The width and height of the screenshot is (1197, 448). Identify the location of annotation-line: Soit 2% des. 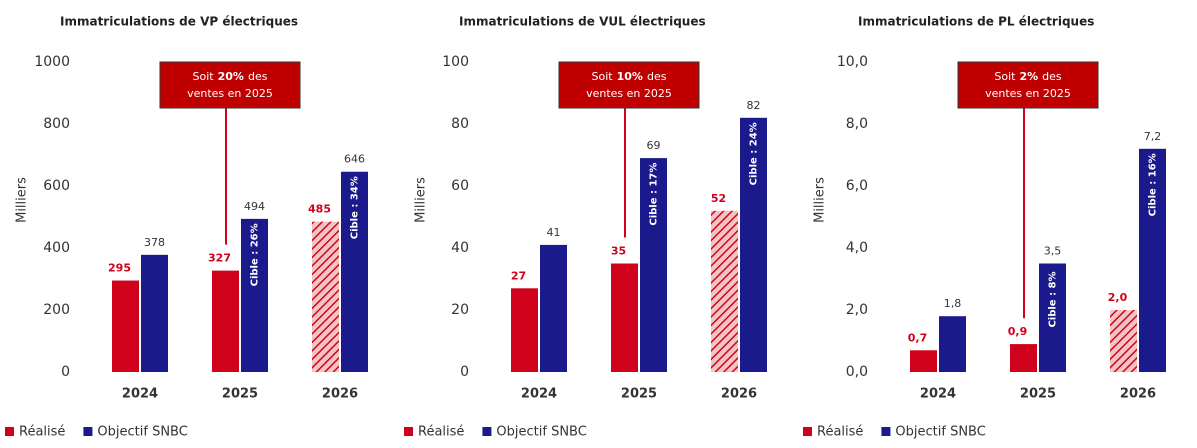
(1028, 76).